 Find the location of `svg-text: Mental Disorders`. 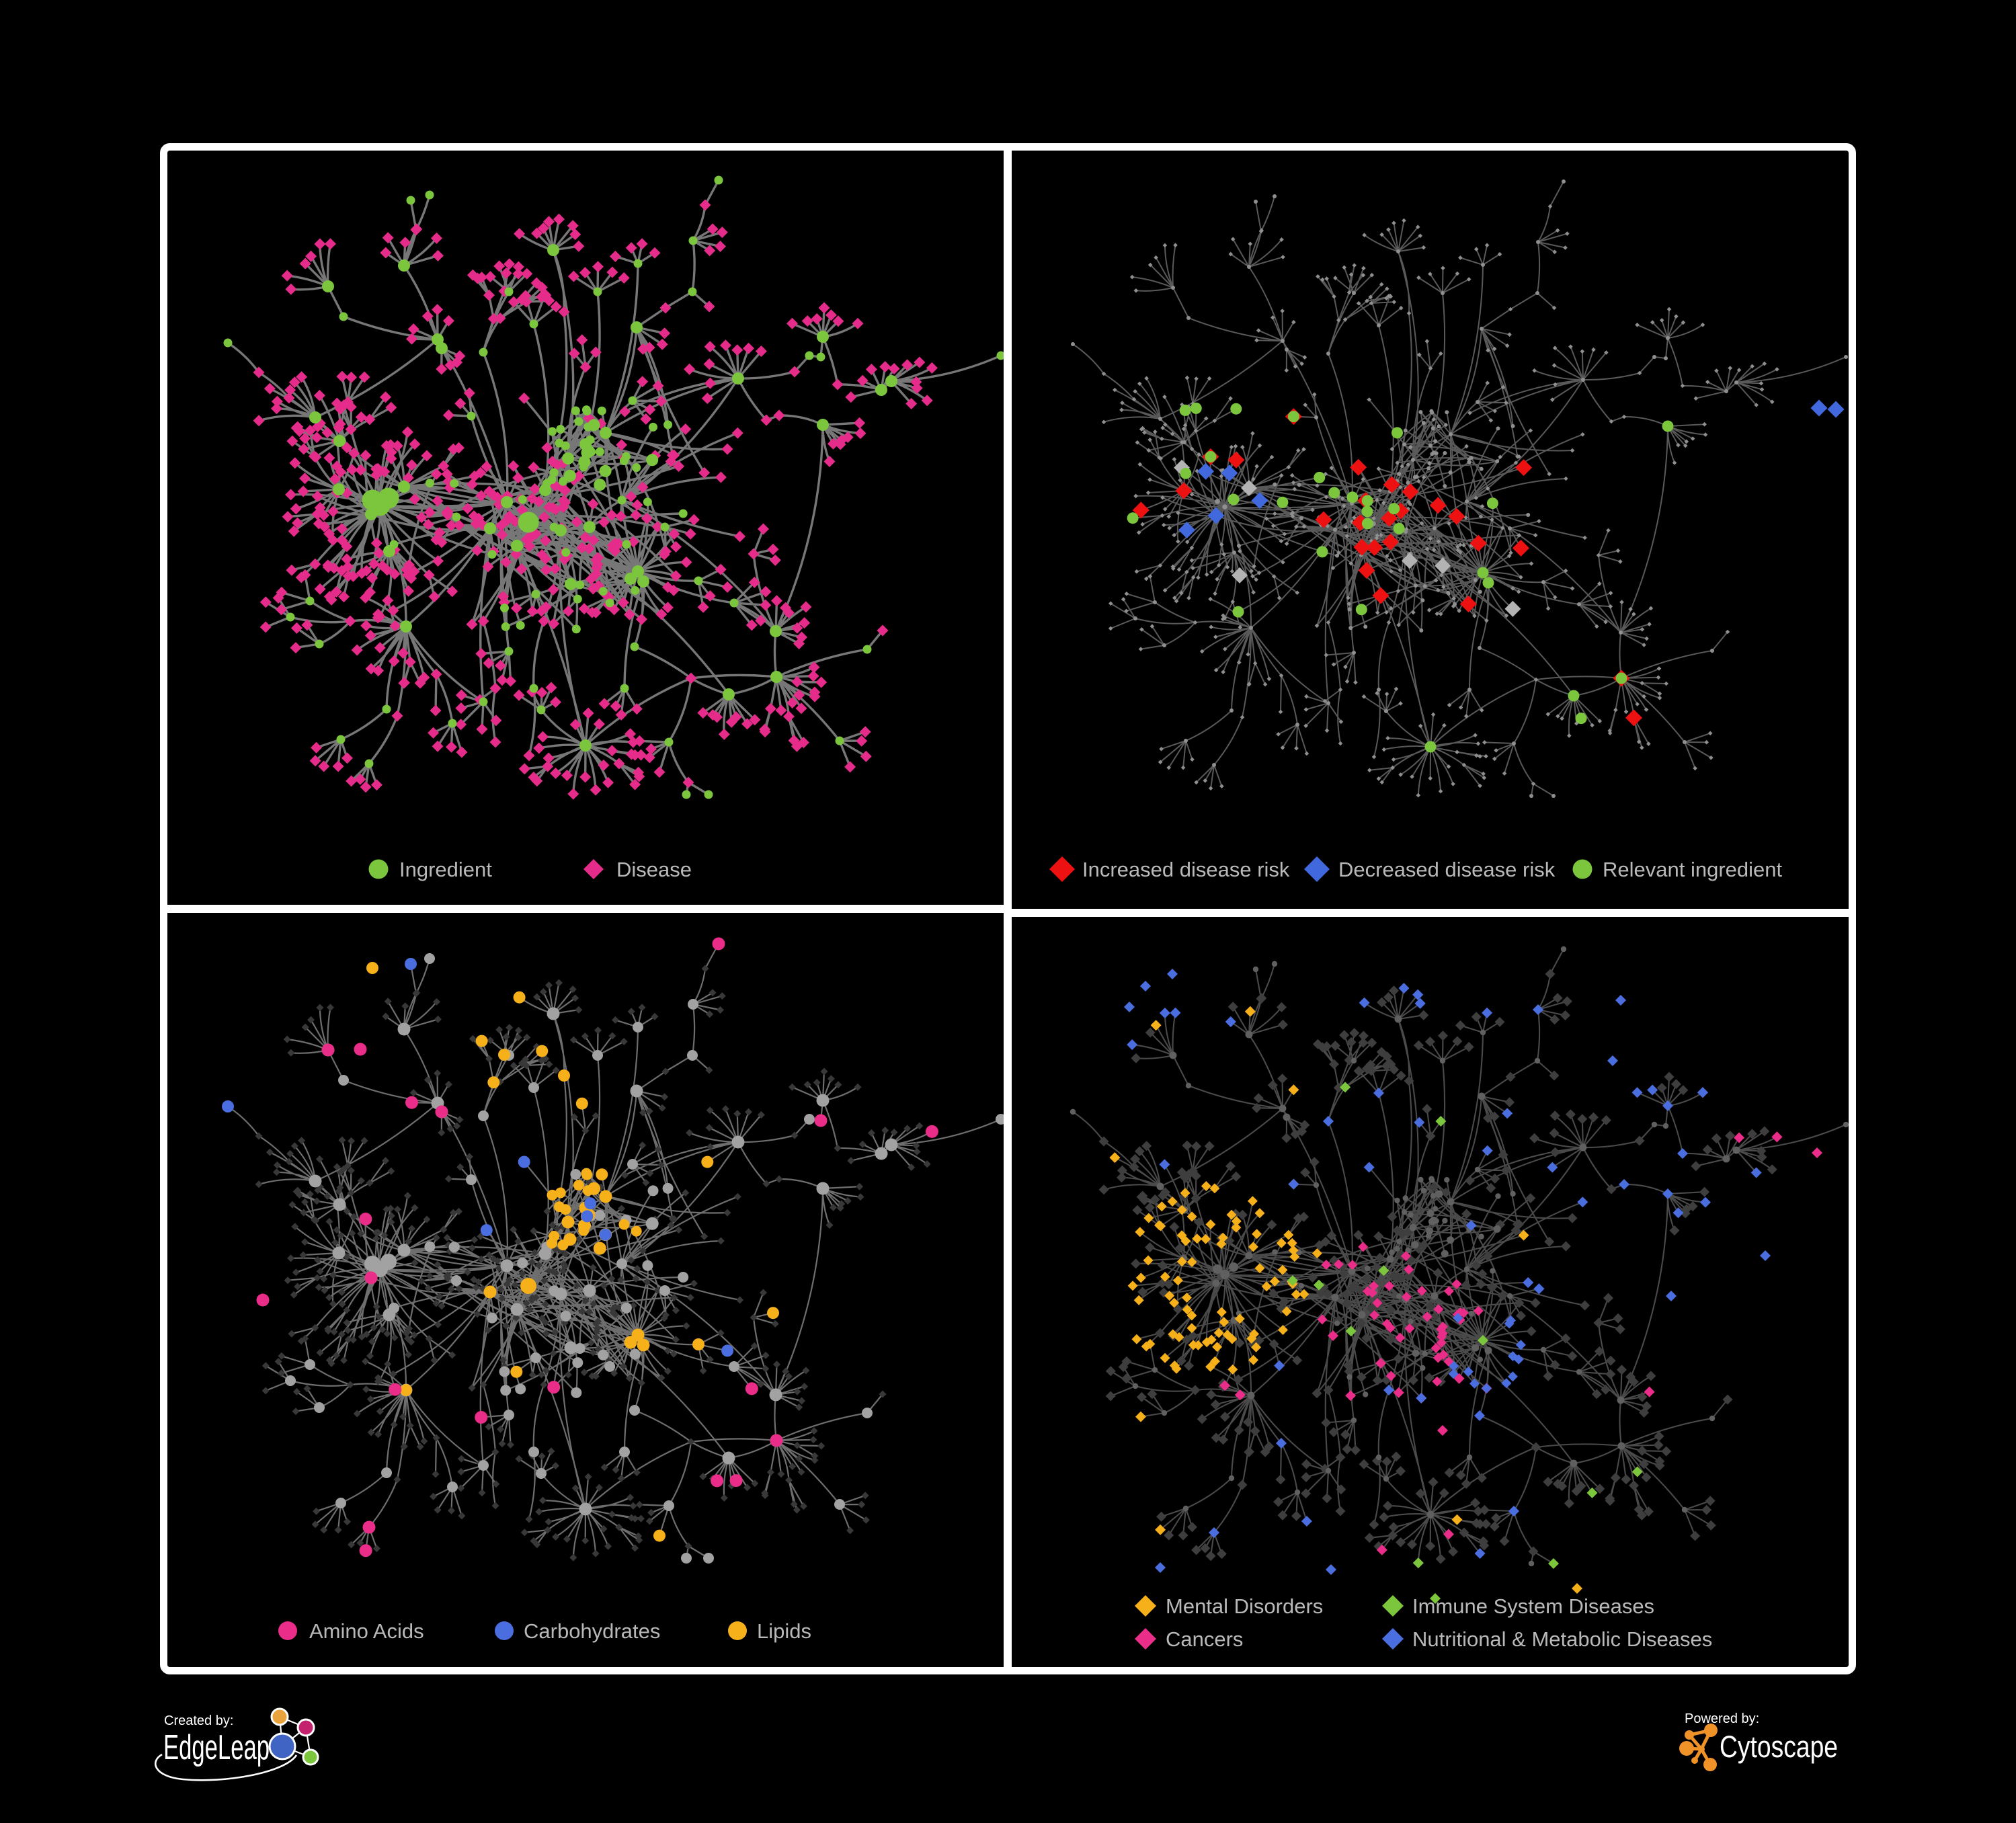

svg-text: Mental Disorders is located at coordinates (1244, 1606).